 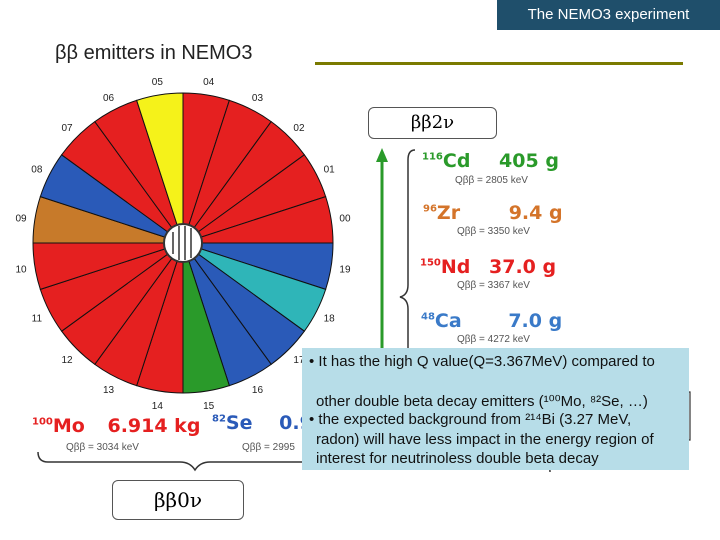 What do you see at coordinates (299, 360) in the screenshot?
I see `sector-label-17: 17` at bounding box center [299, 360].